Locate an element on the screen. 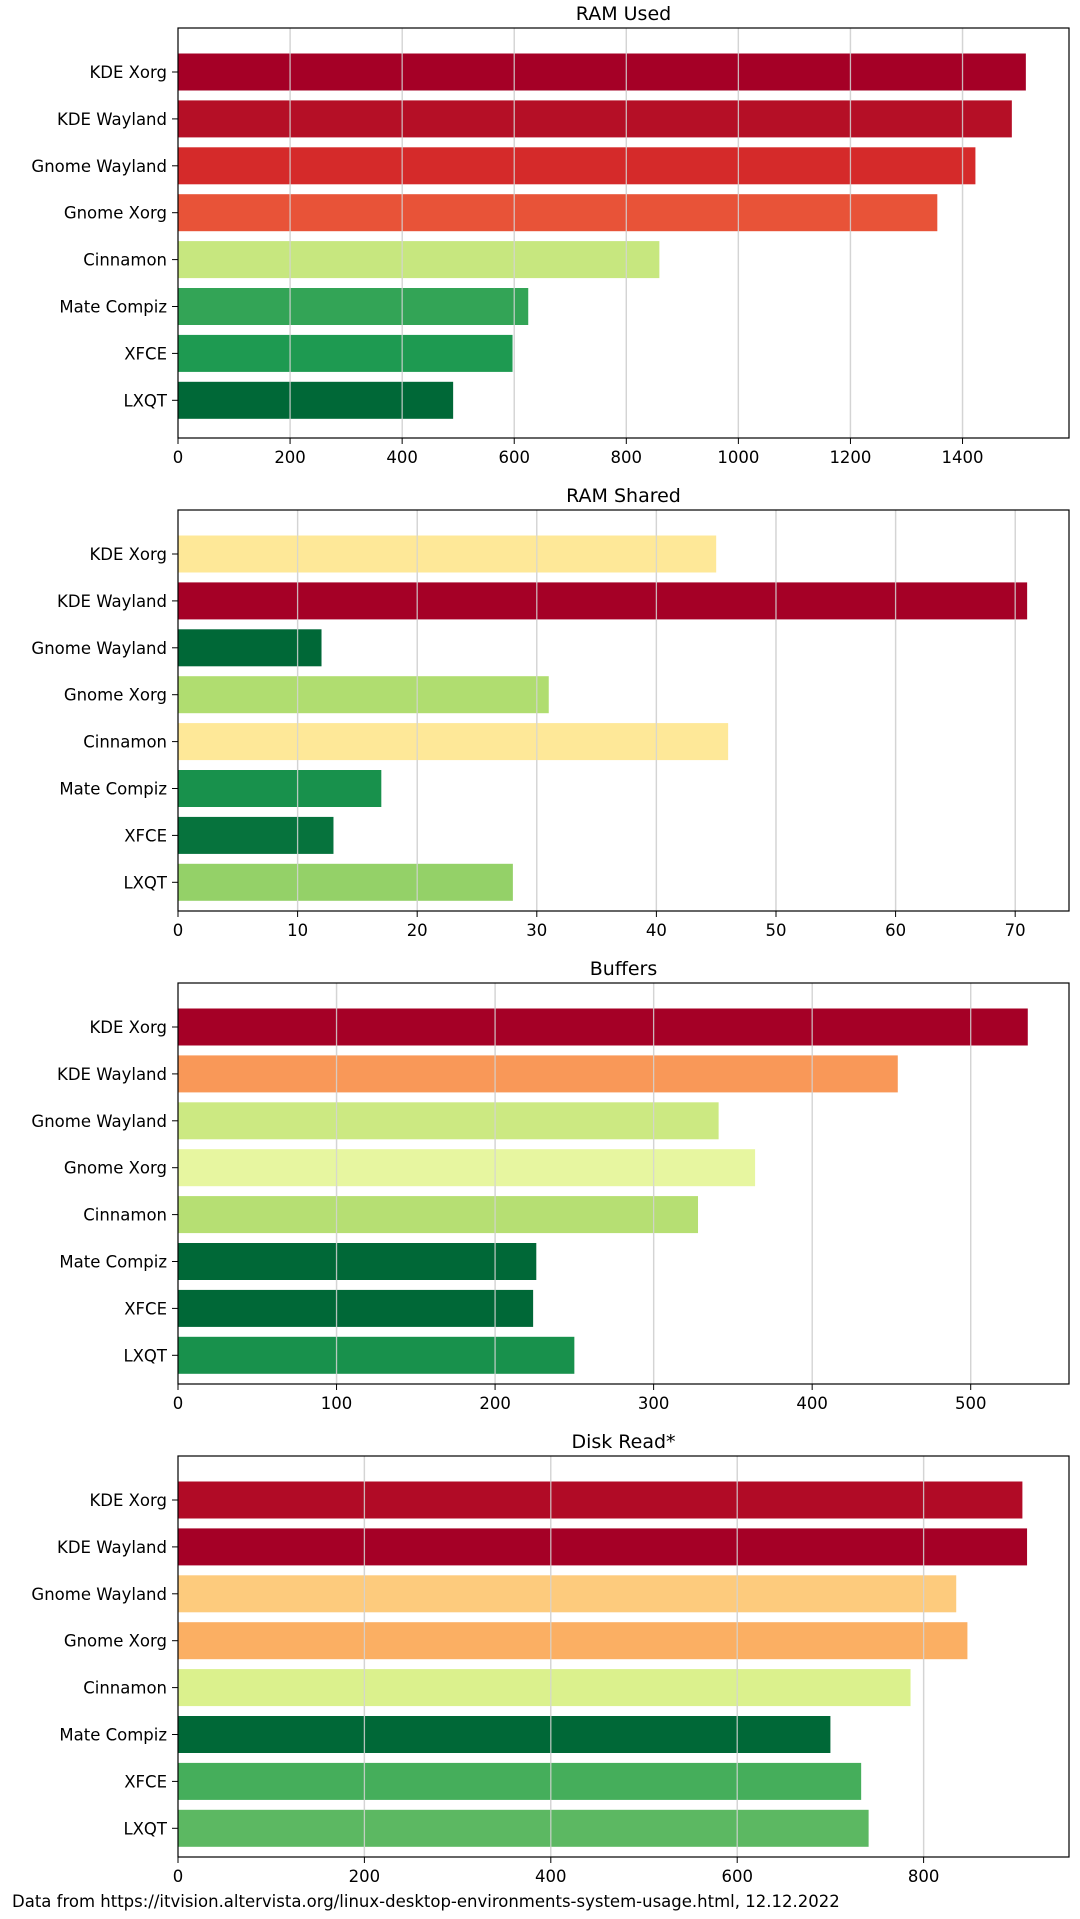  chart-title: Buffers is located at coordinates (624, 969).